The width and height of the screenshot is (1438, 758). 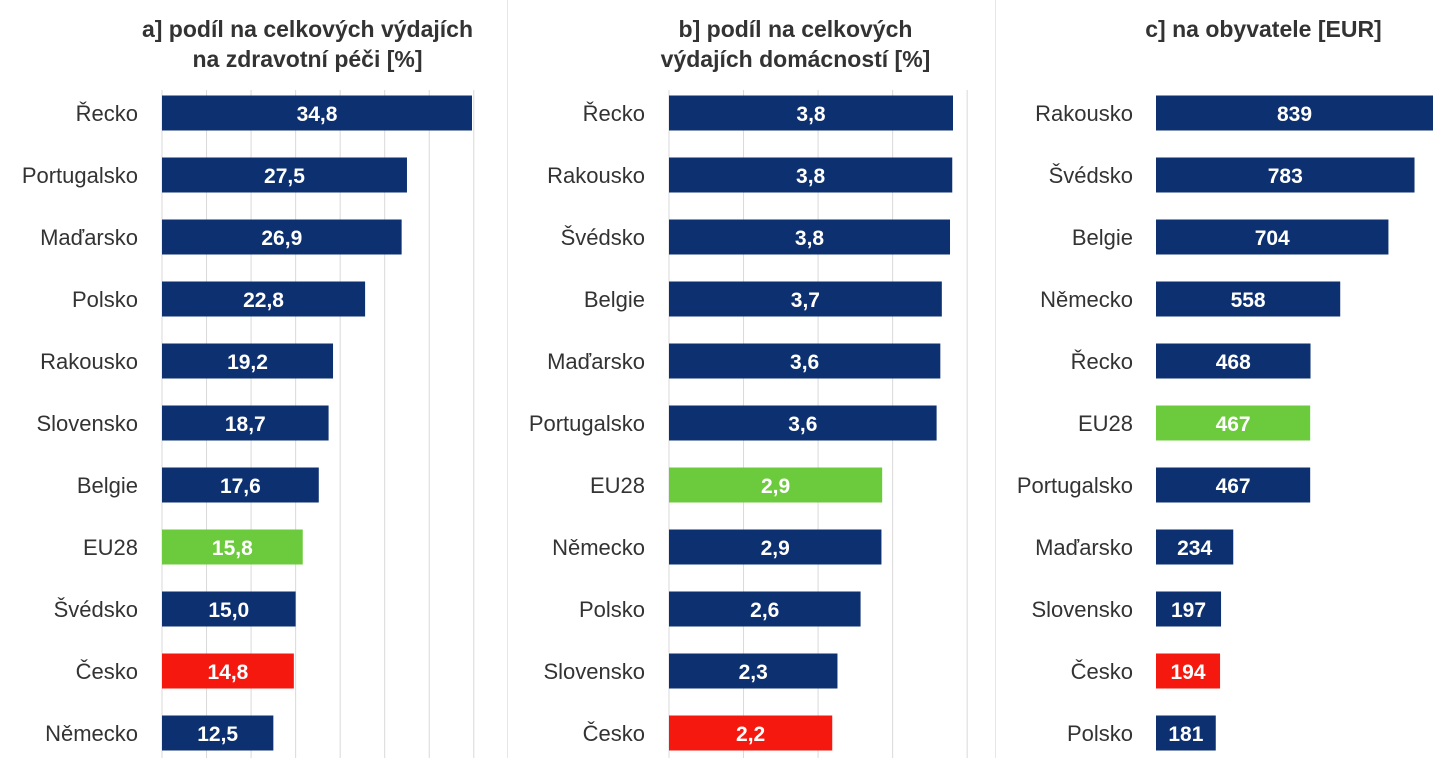 What do you see at coordinates (107, 485) in the screenshot?
I see `category-label-a-6: Belgie` at bounding box center [107, 485].